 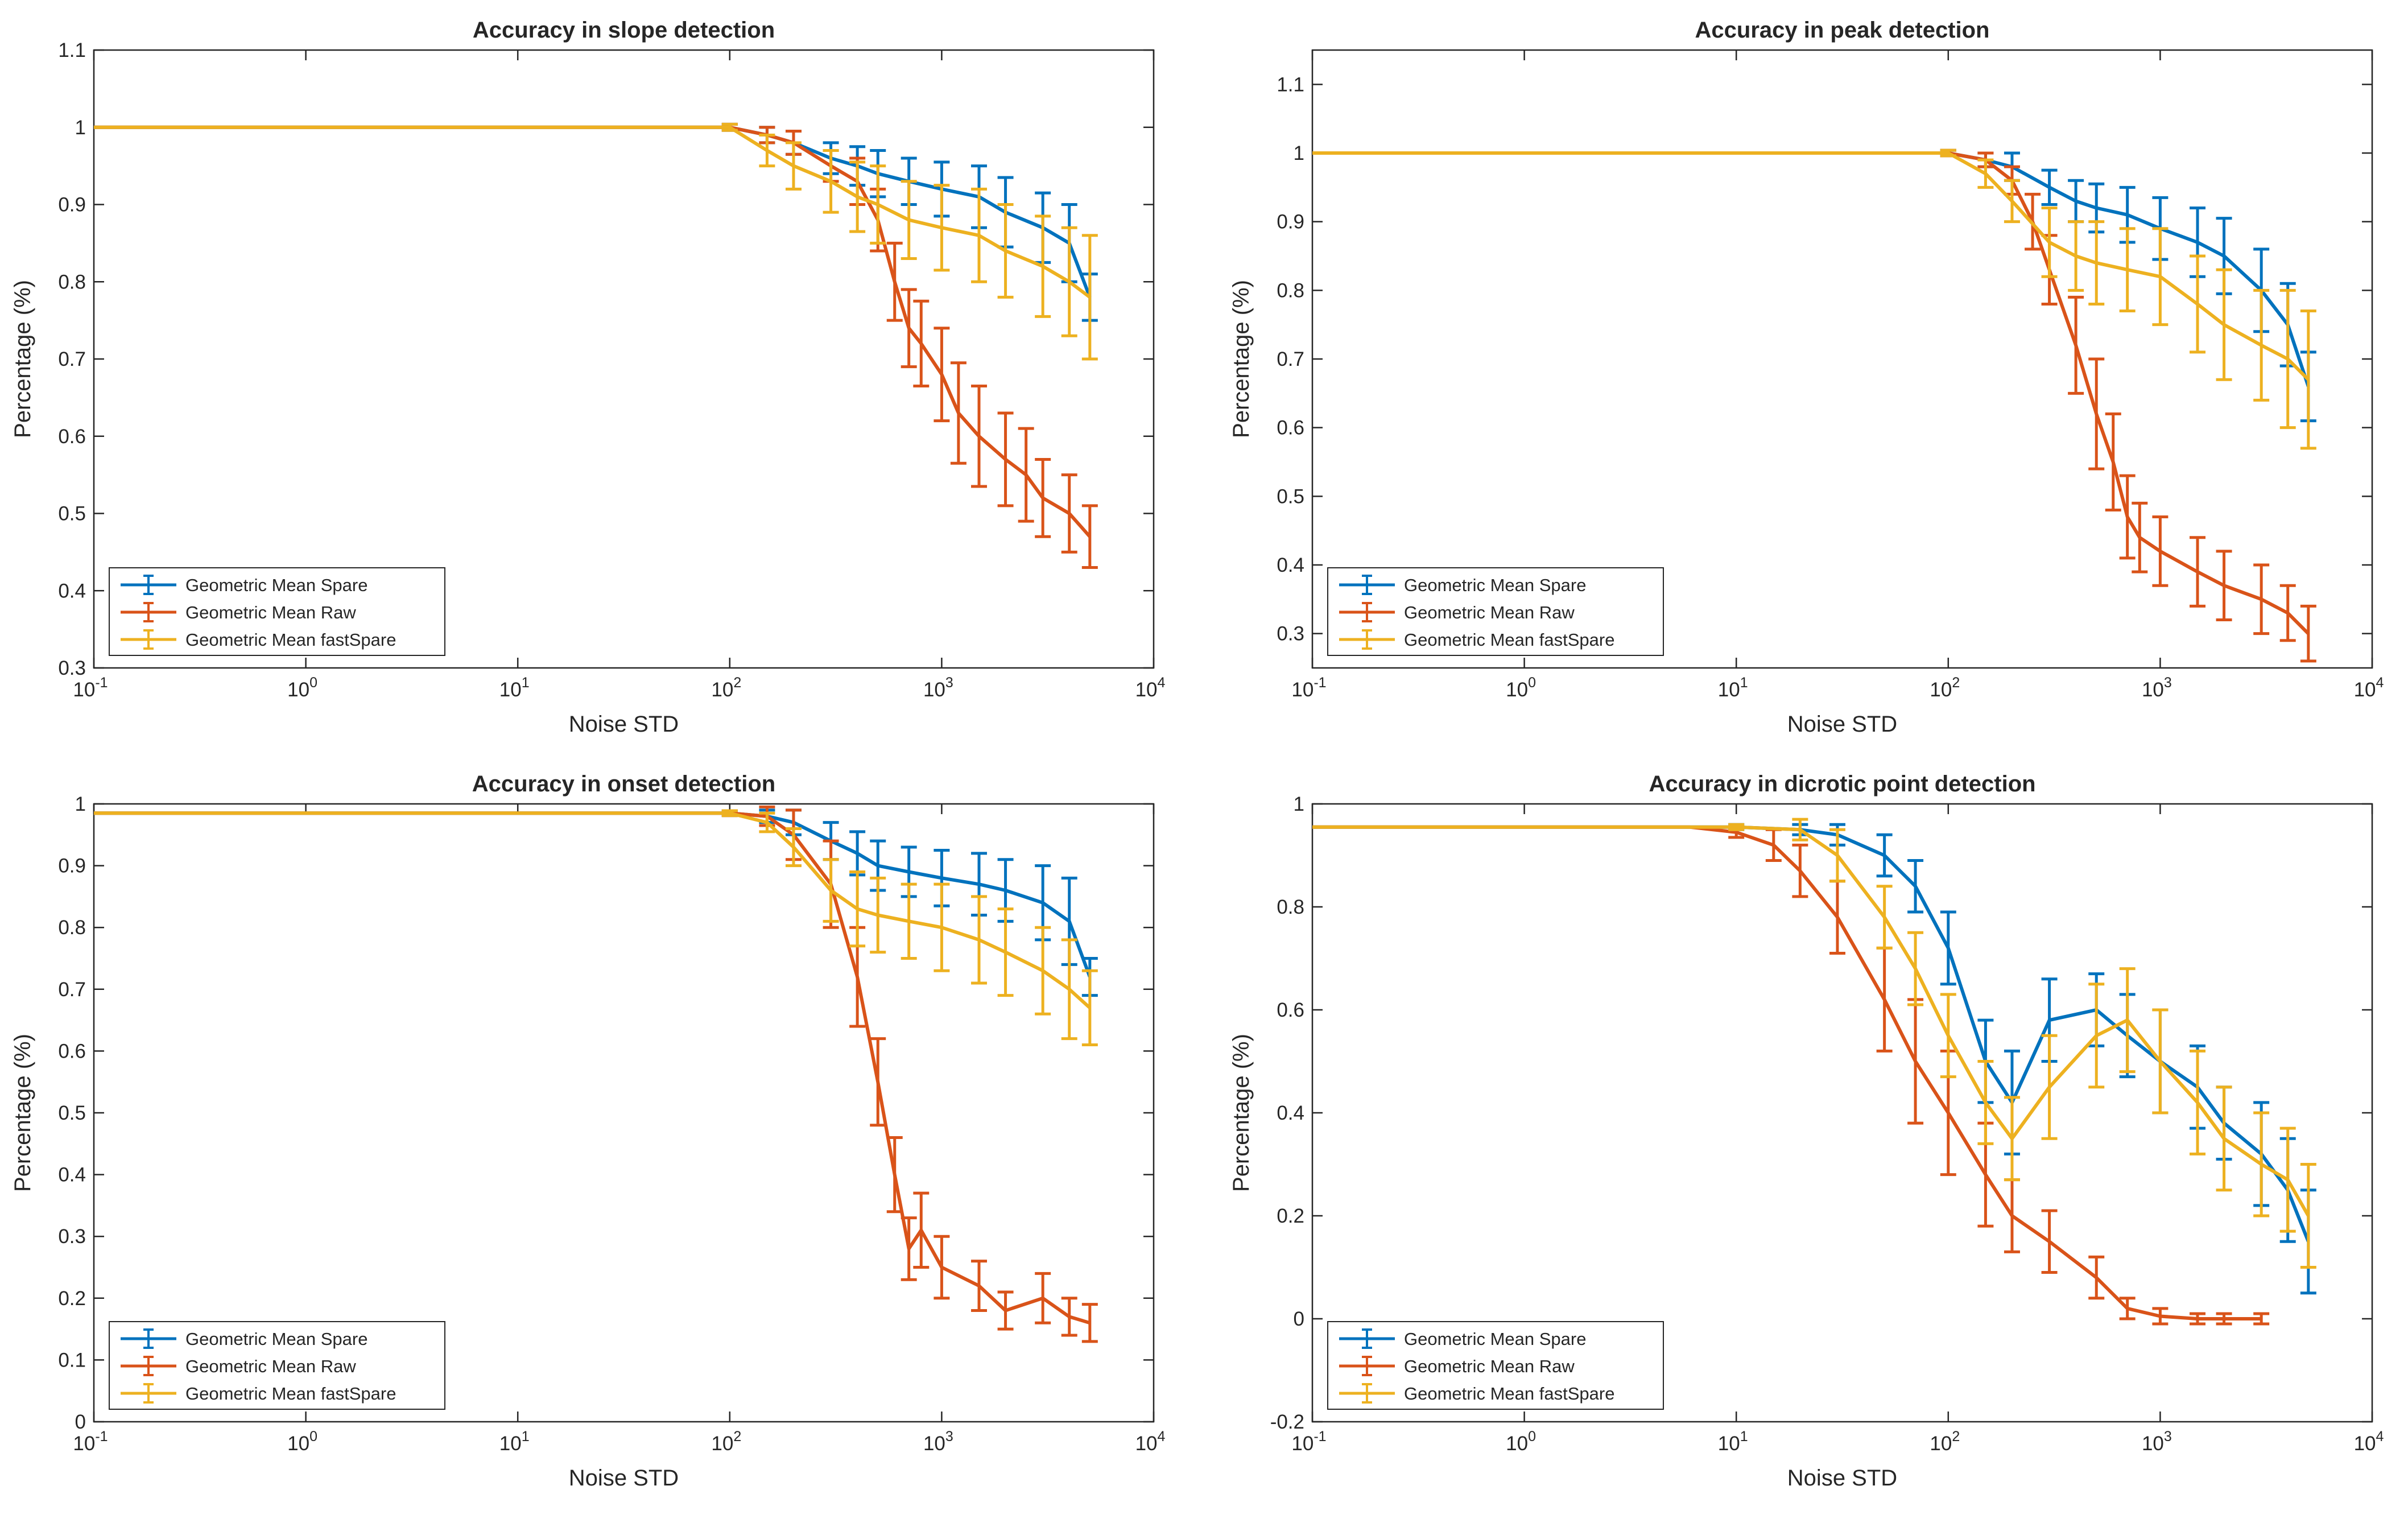 What do you see at coordinates (1842, 30) in the screenshot?
I see `chart-title: Accuracy in peak detection` at bounding box center [1842, 30].